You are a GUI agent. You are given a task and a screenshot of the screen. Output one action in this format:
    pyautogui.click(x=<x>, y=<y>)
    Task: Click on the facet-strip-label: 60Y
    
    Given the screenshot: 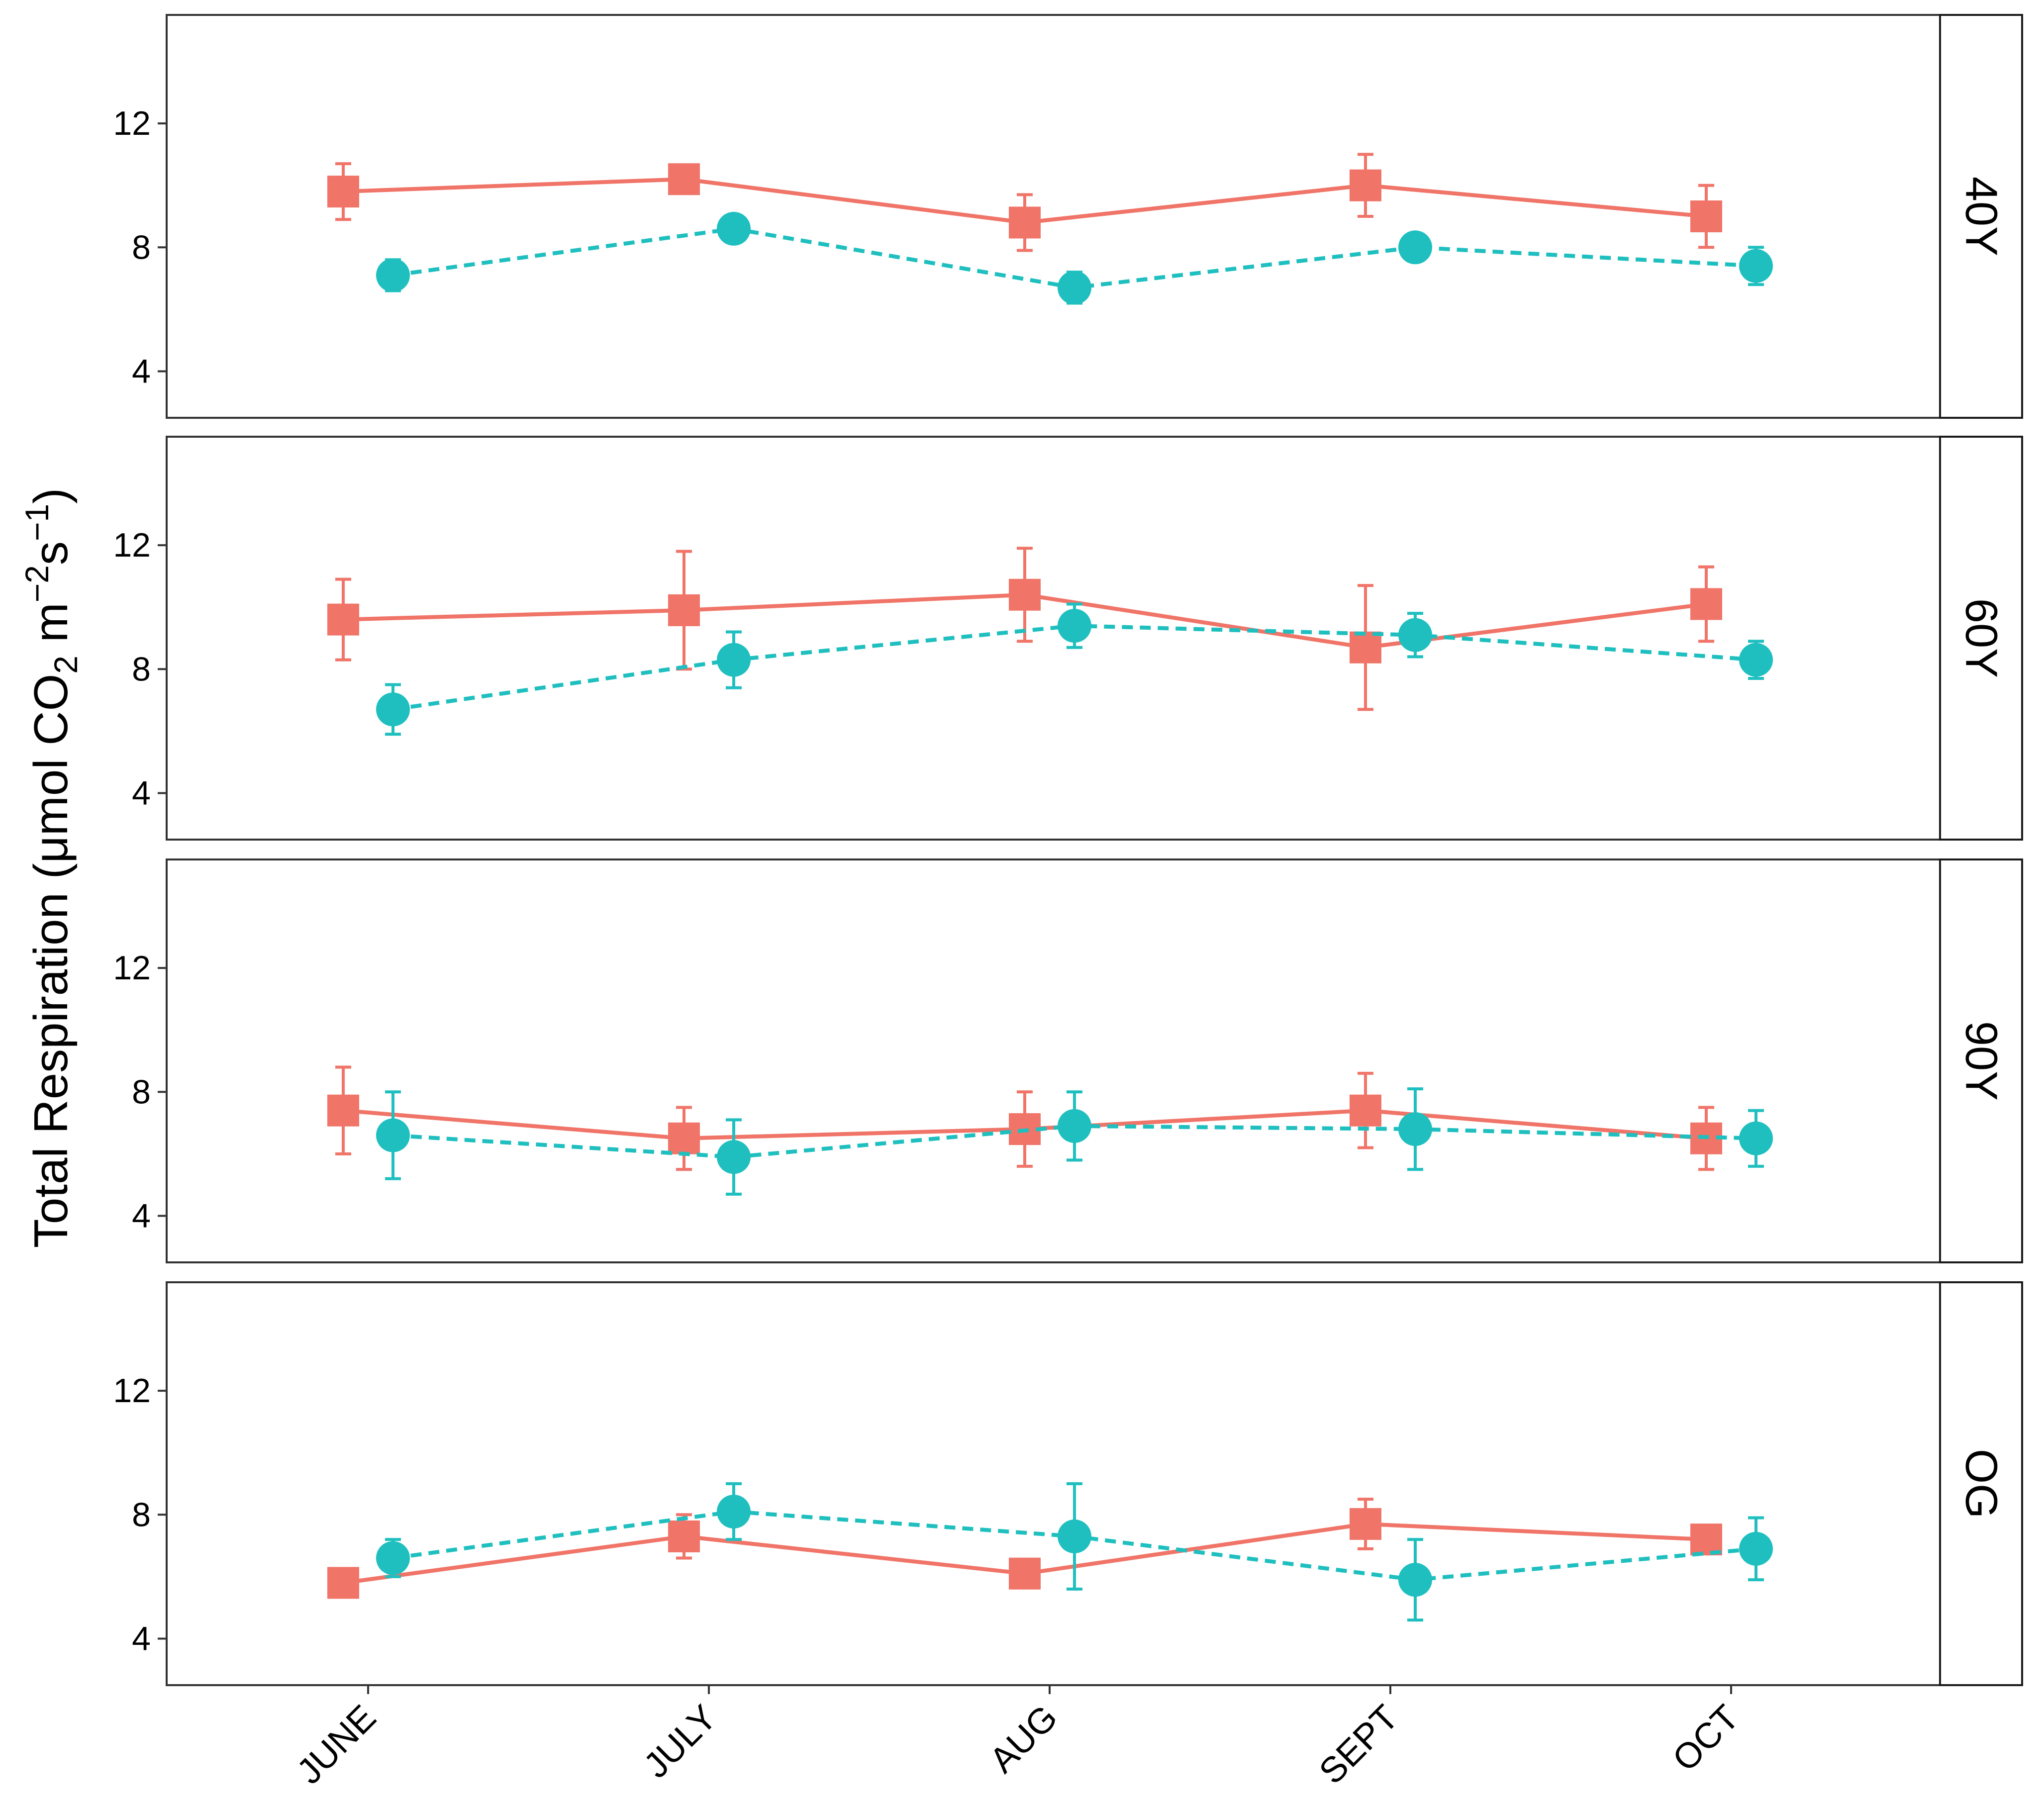 What is the action you would take?
    pyautogui.click(x=1981, y=638)
    